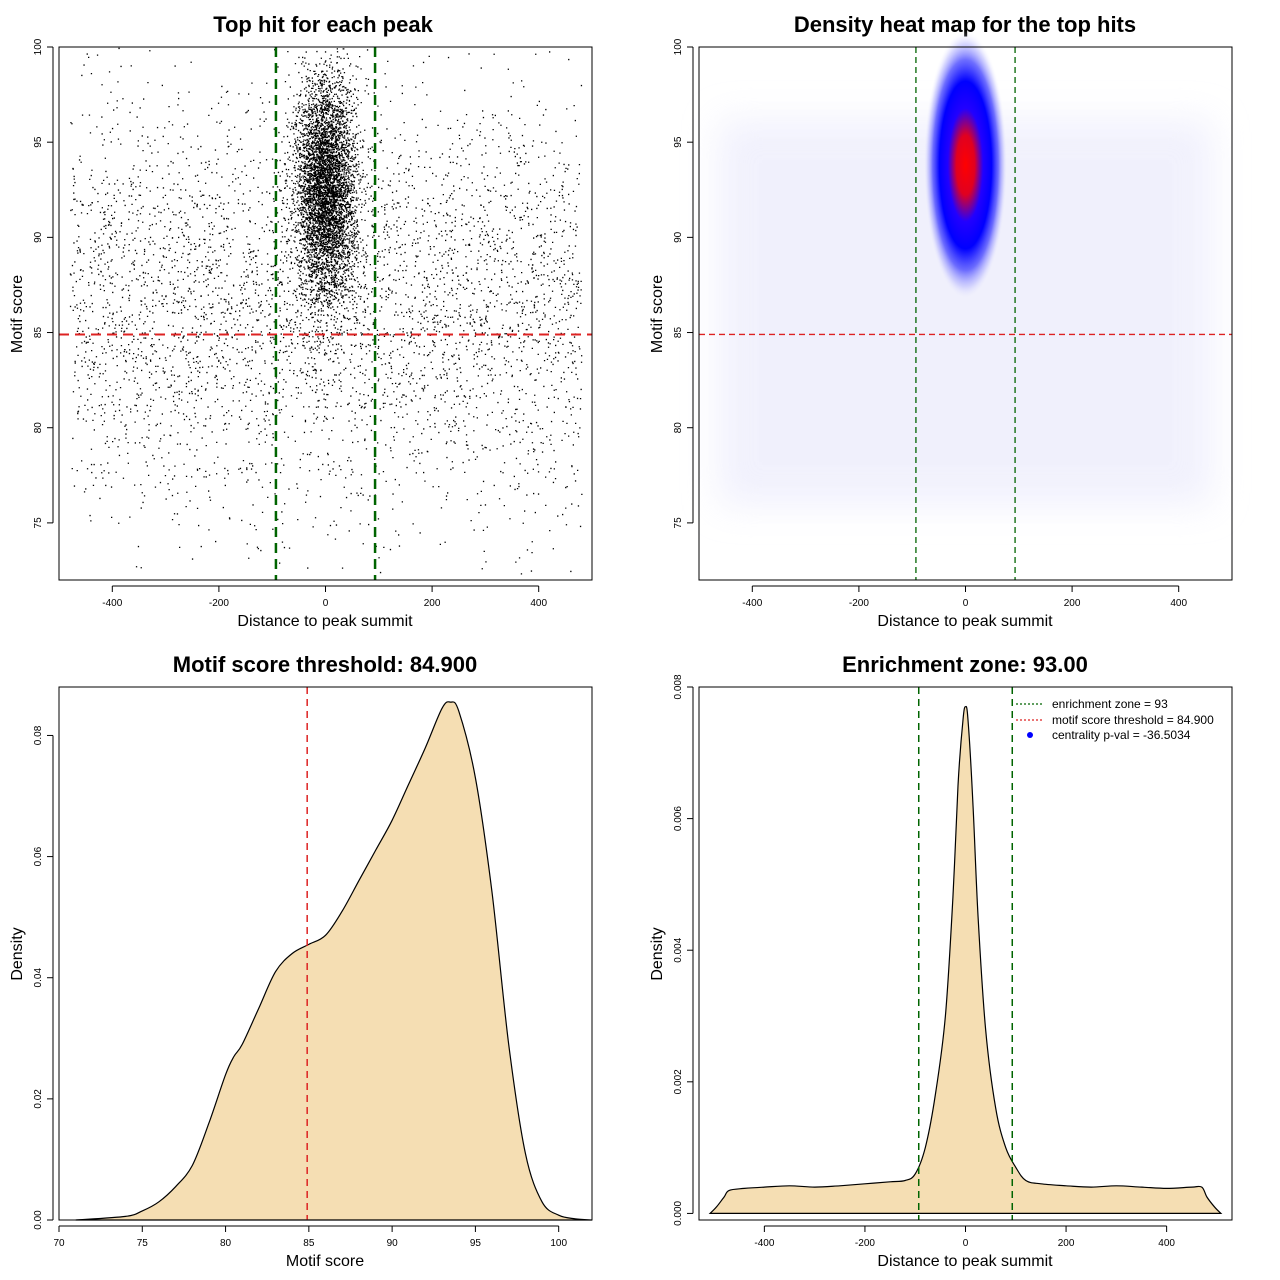 The width and height of the screenshot is (1280, 1280). Describe the element at coordinates (393, 1243) in the screenshot. I see `x-tick-label: 90` at that location.